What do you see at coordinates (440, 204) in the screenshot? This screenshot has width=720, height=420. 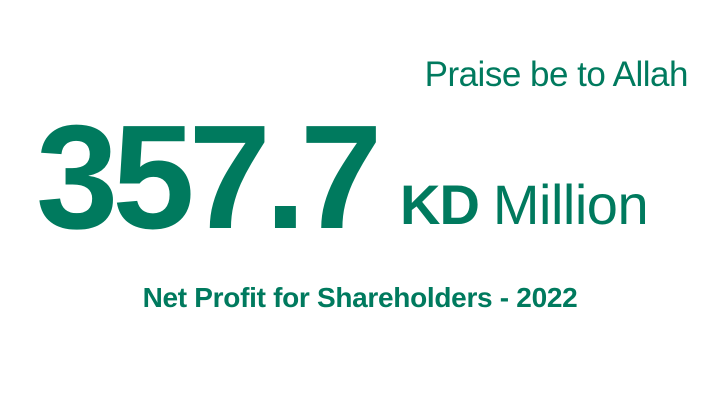 I see `currency-label: KD` at bounding box center [440, 204].